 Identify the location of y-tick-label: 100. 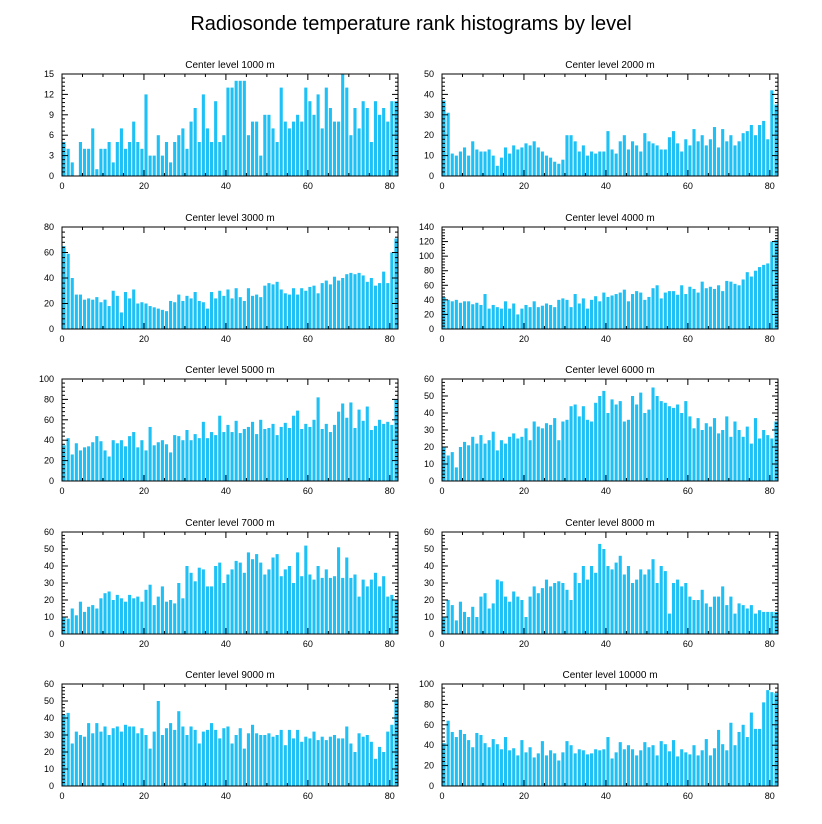
(426, 256).